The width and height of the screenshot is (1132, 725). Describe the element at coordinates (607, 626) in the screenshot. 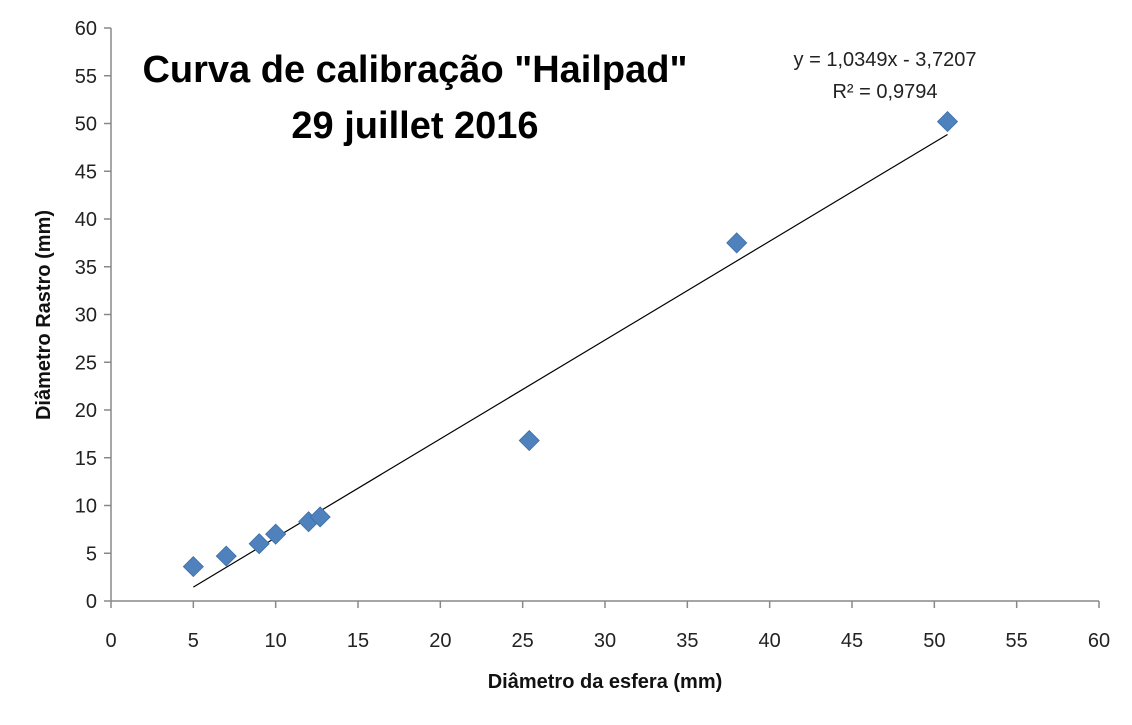

I see `x-axis-ticks: 0 5 10 15 20 25 30 35 40 45 50 55 60` at that location.